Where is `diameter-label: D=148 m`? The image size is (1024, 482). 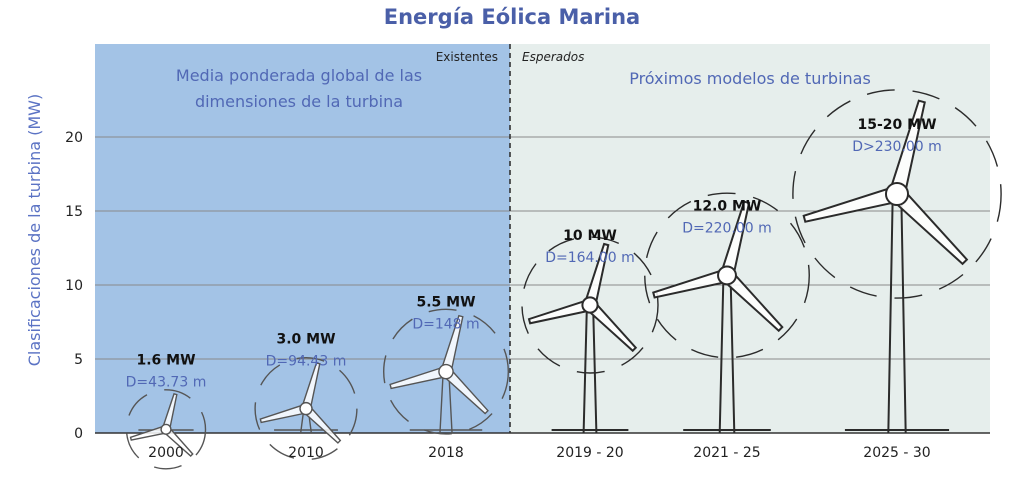
diameter-label: D=148 m is located at coordinates (445, 325).